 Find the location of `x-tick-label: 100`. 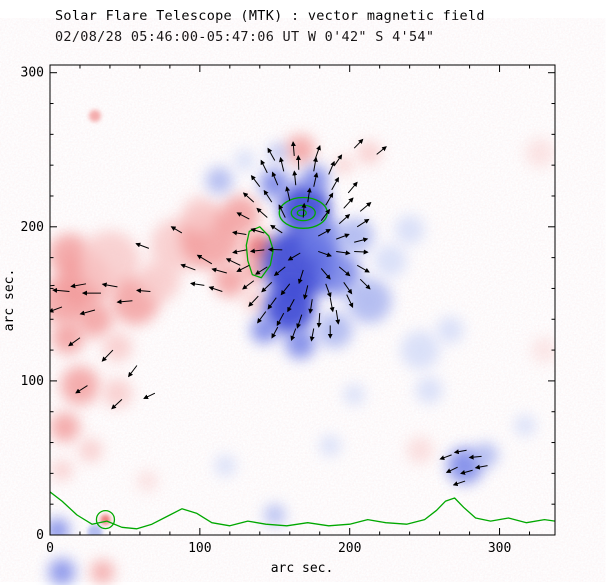

x-tick-label: 100 is located at coordinates (199, 548).